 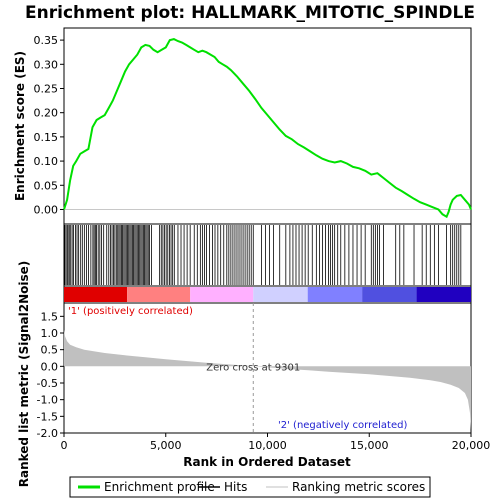 I want to click on x-tick-label-4: 20,000, so click(x=471, y=445).